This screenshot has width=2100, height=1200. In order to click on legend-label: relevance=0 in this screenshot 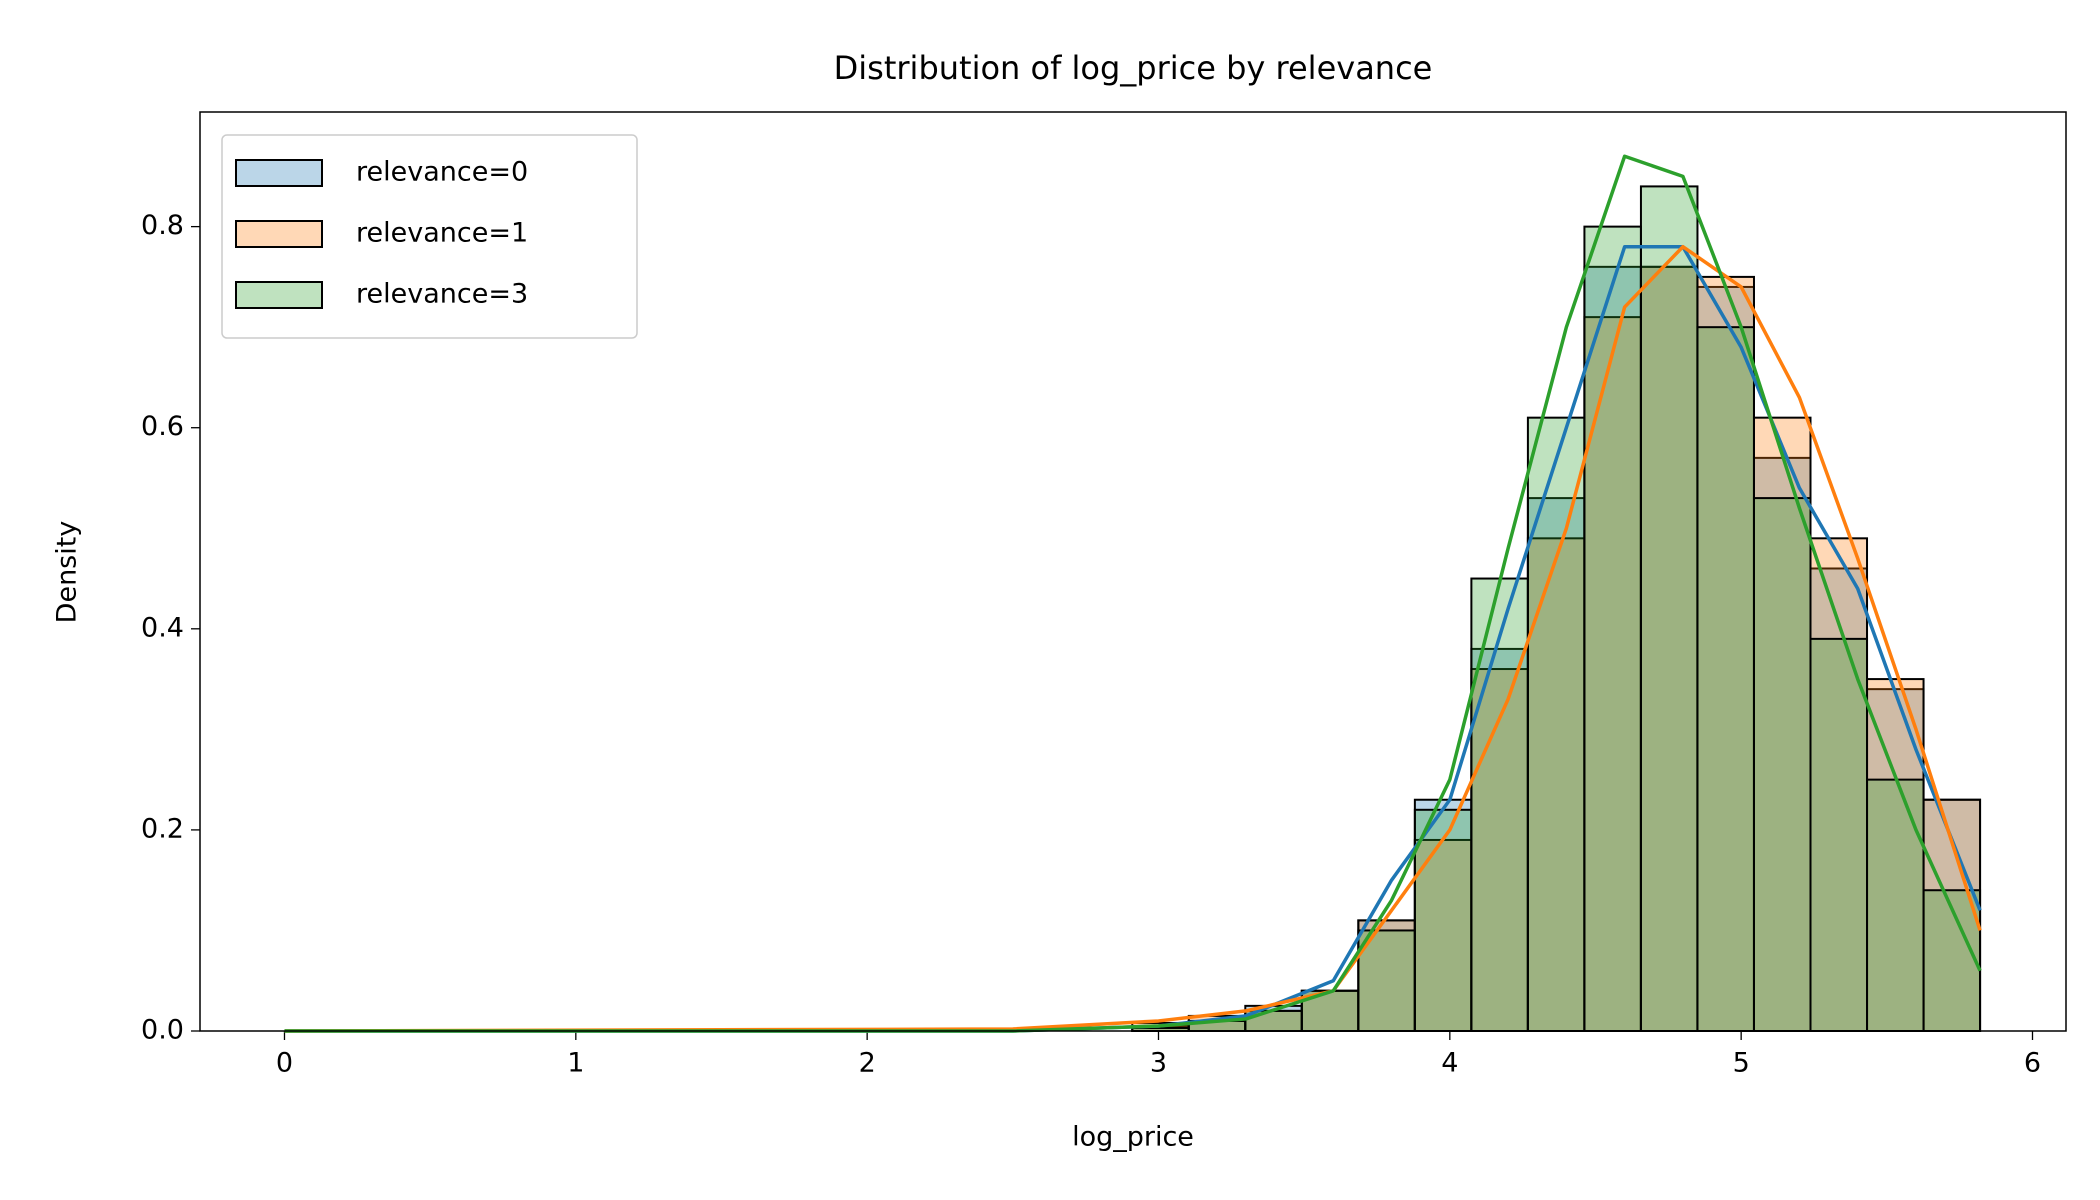, I will do `click(442, 172)`.